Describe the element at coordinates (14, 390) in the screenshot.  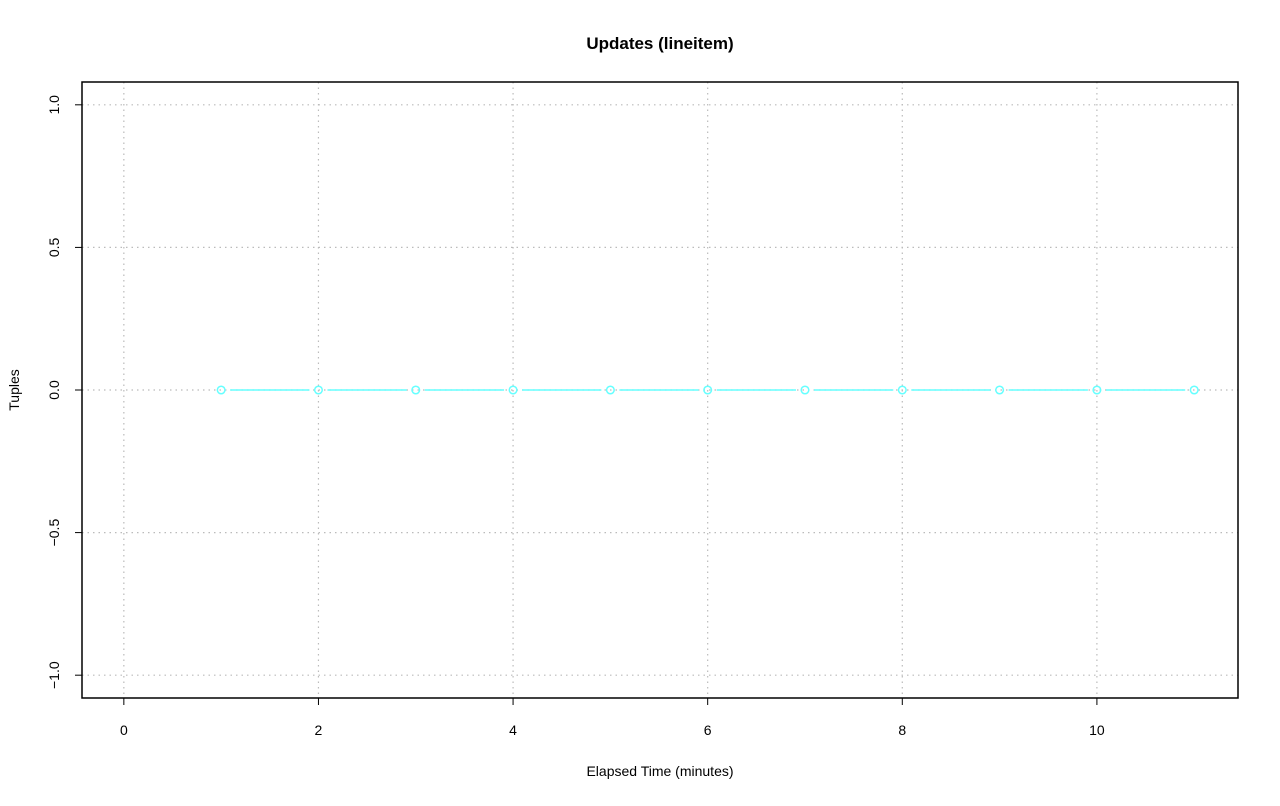
I see `y-axis-label: Tuples` at that location.